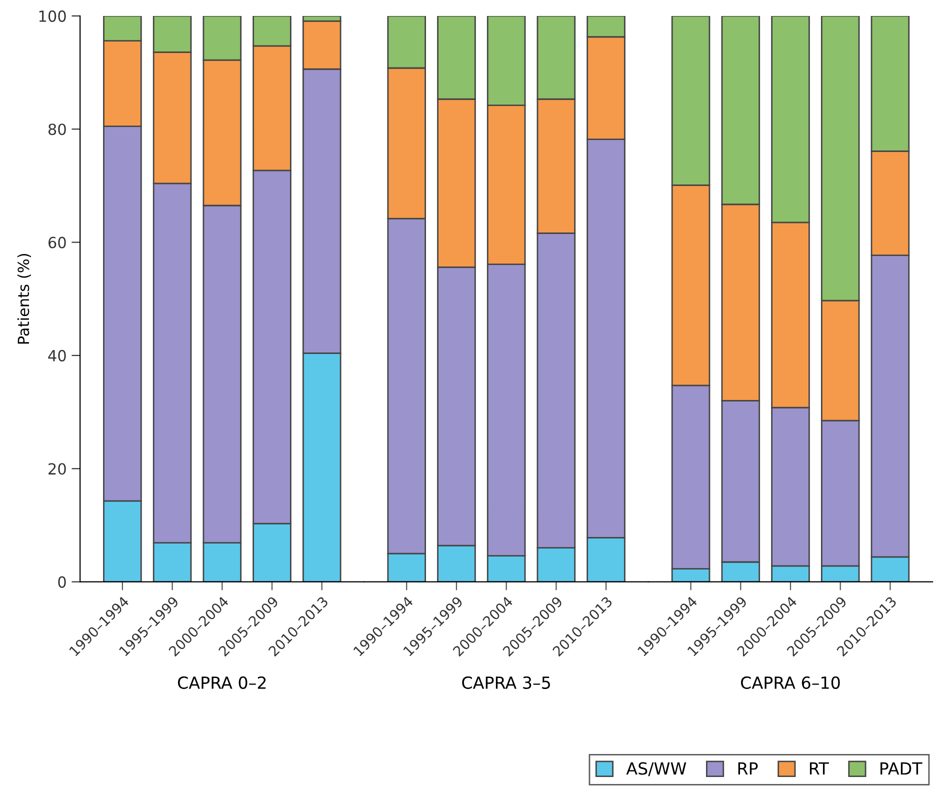 The width and height of the screenshot is (942, 797). I want to click on legend-label: RT, so click(819, 768).